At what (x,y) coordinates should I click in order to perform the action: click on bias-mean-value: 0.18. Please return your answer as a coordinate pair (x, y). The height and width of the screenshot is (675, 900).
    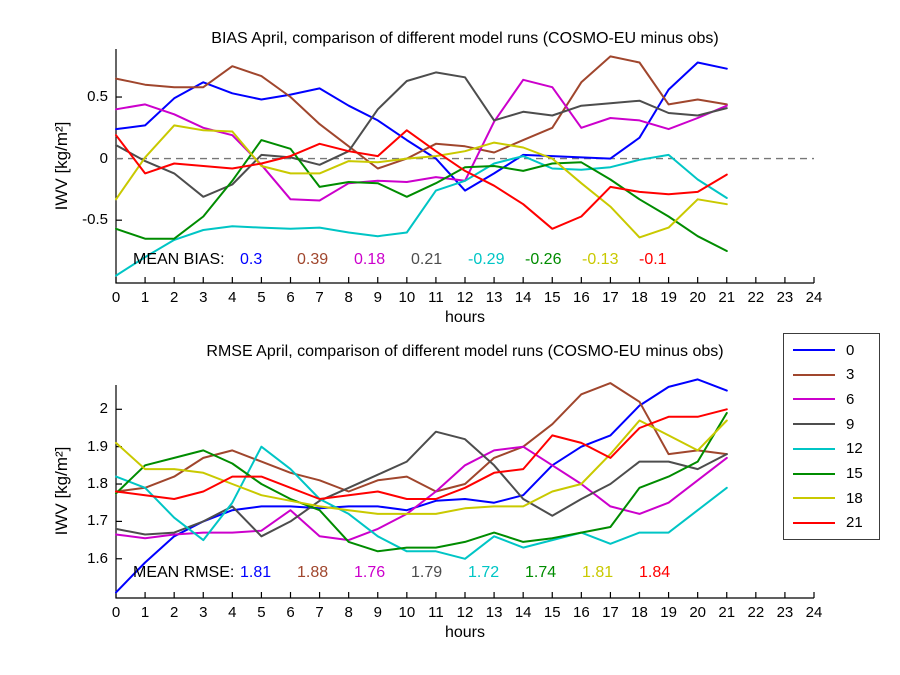
    Looking at the image, I should click on (370, 259).